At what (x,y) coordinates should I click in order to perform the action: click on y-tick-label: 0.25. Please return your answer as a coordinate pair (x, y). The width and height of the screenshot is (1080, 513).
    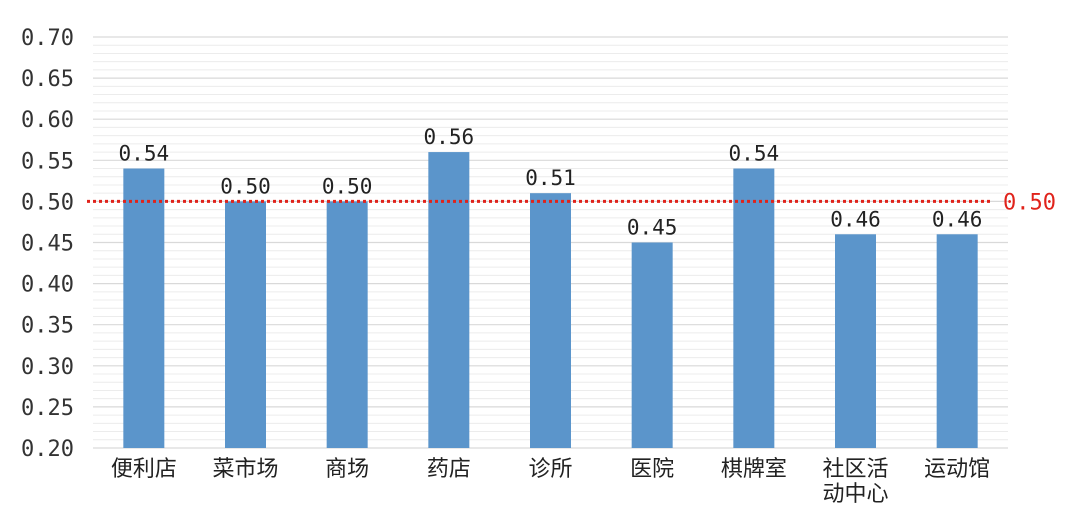
    Looking at the image, I should click on (47, 408).